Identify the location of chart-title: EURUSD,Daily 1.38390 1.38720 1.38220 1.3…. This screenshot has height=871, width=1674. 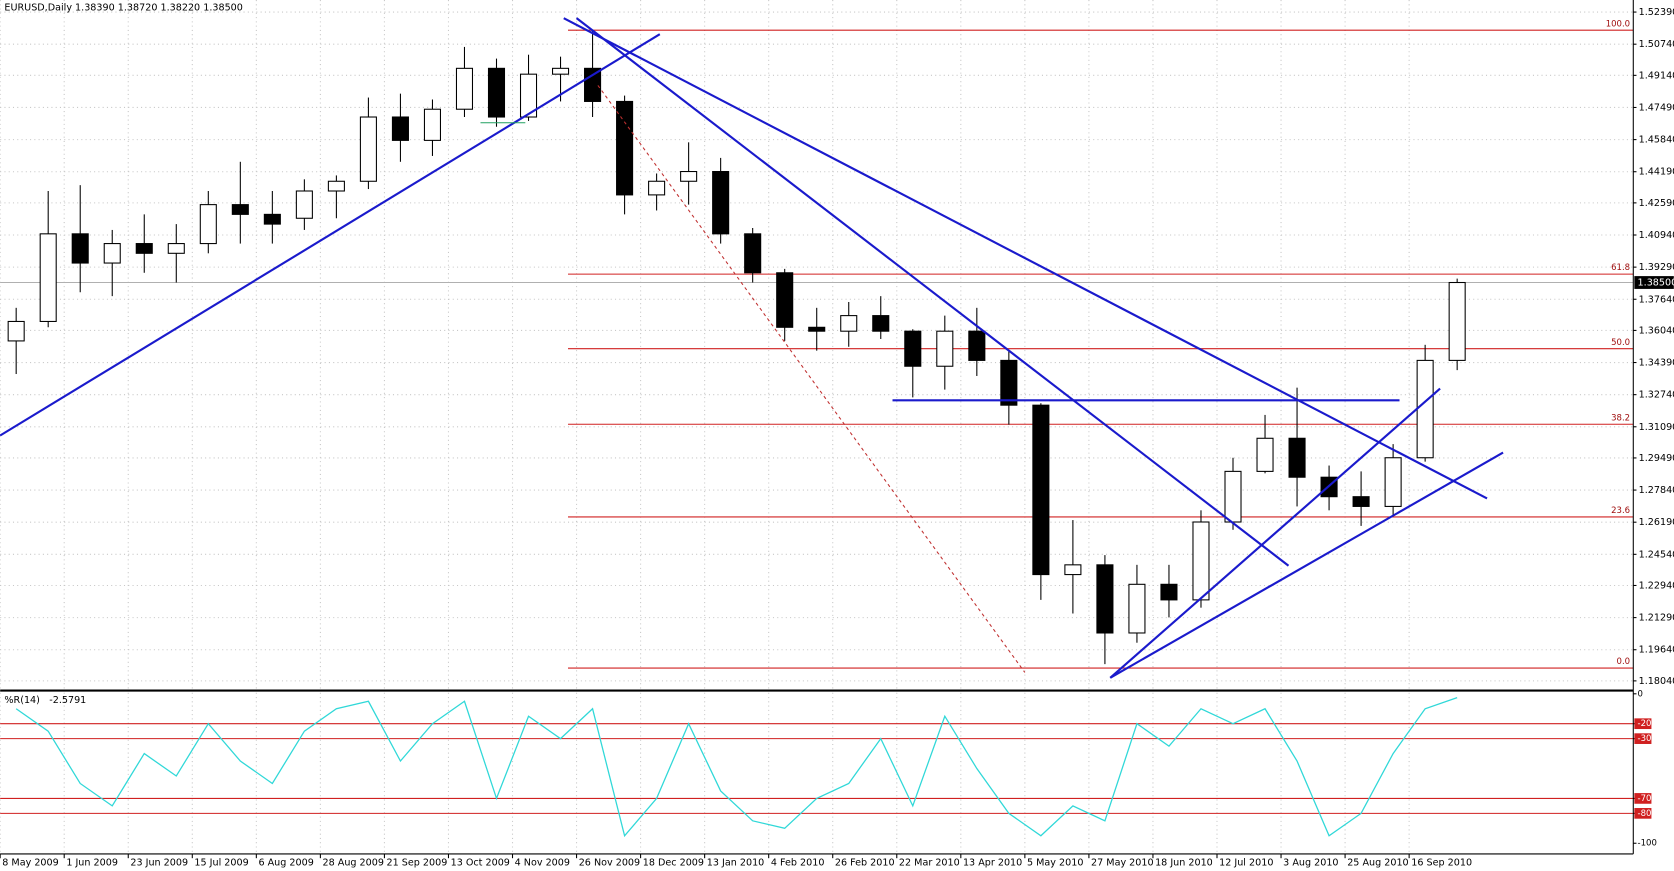
(123, 7).